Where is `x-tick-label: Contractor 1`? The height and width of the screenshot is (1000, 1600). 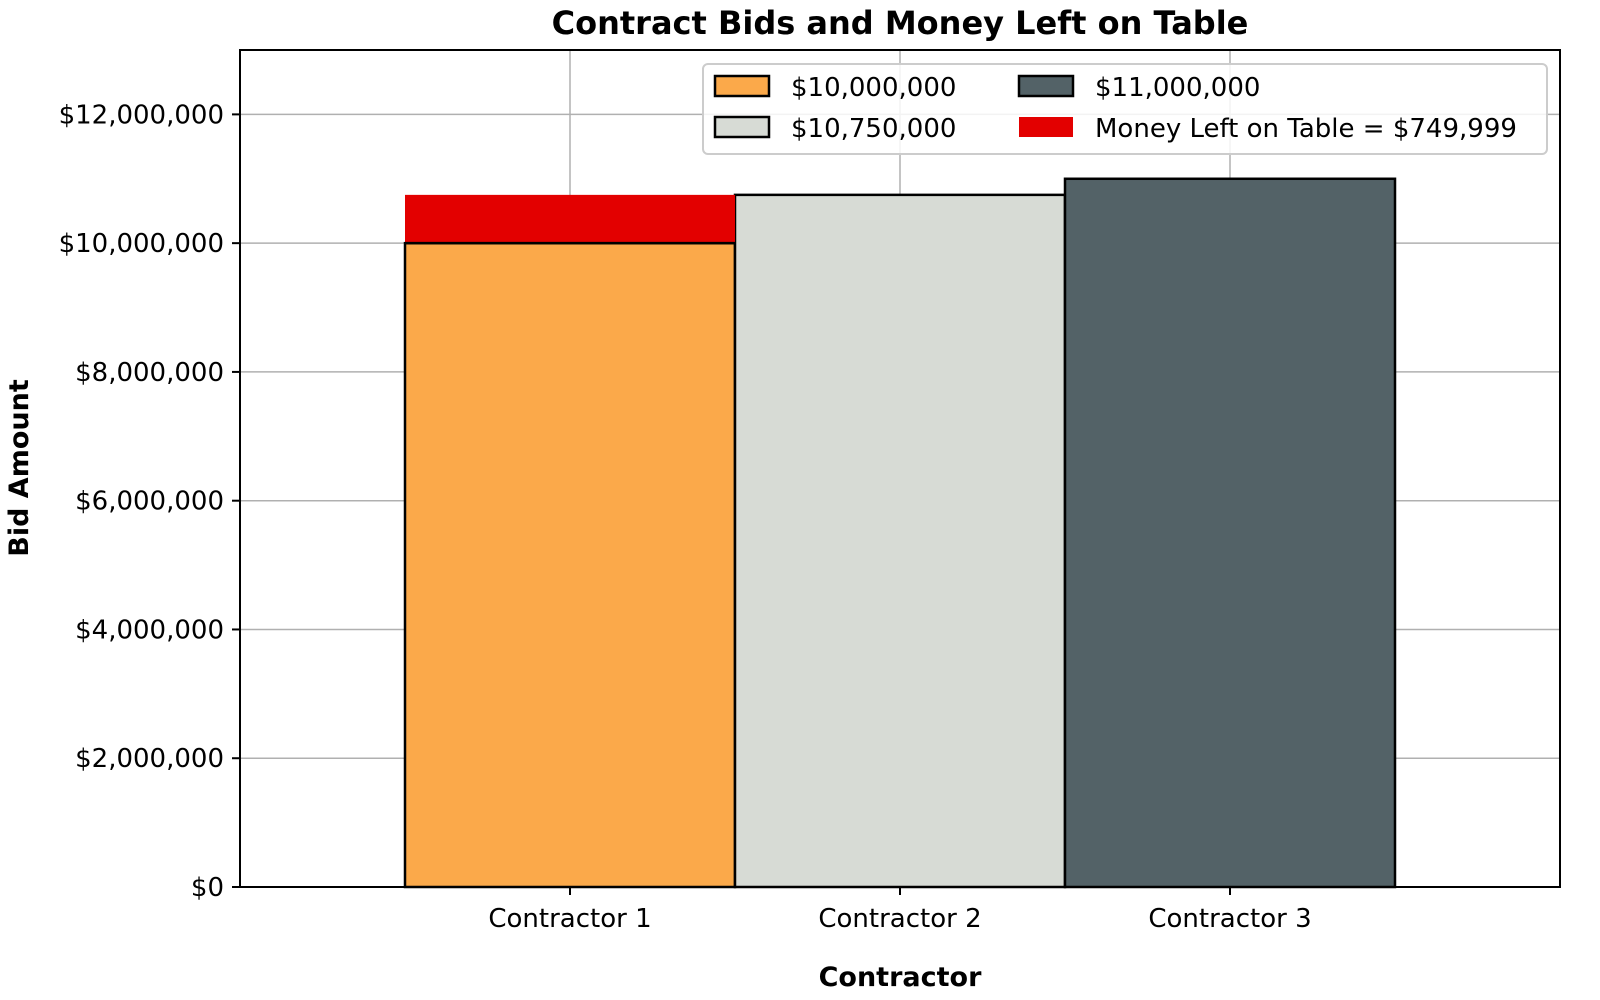 x-tick-label: Contractor 1 is located at coordinates (569, 919).